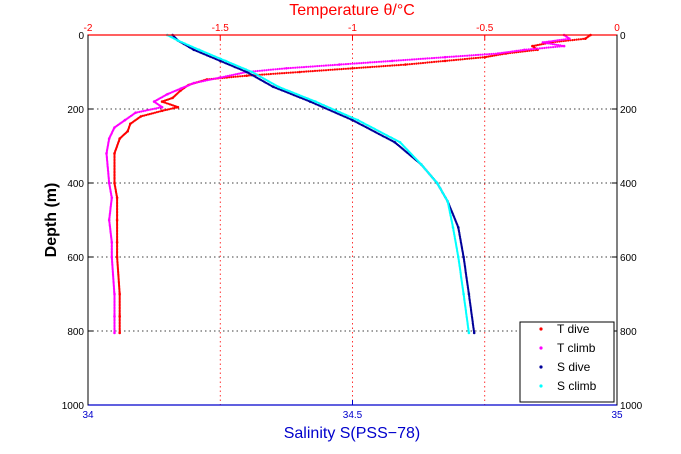 The image size is (681, 454). I want to click on bottom-axis-title: Salinity S(PSS−78), so click(352, 433).